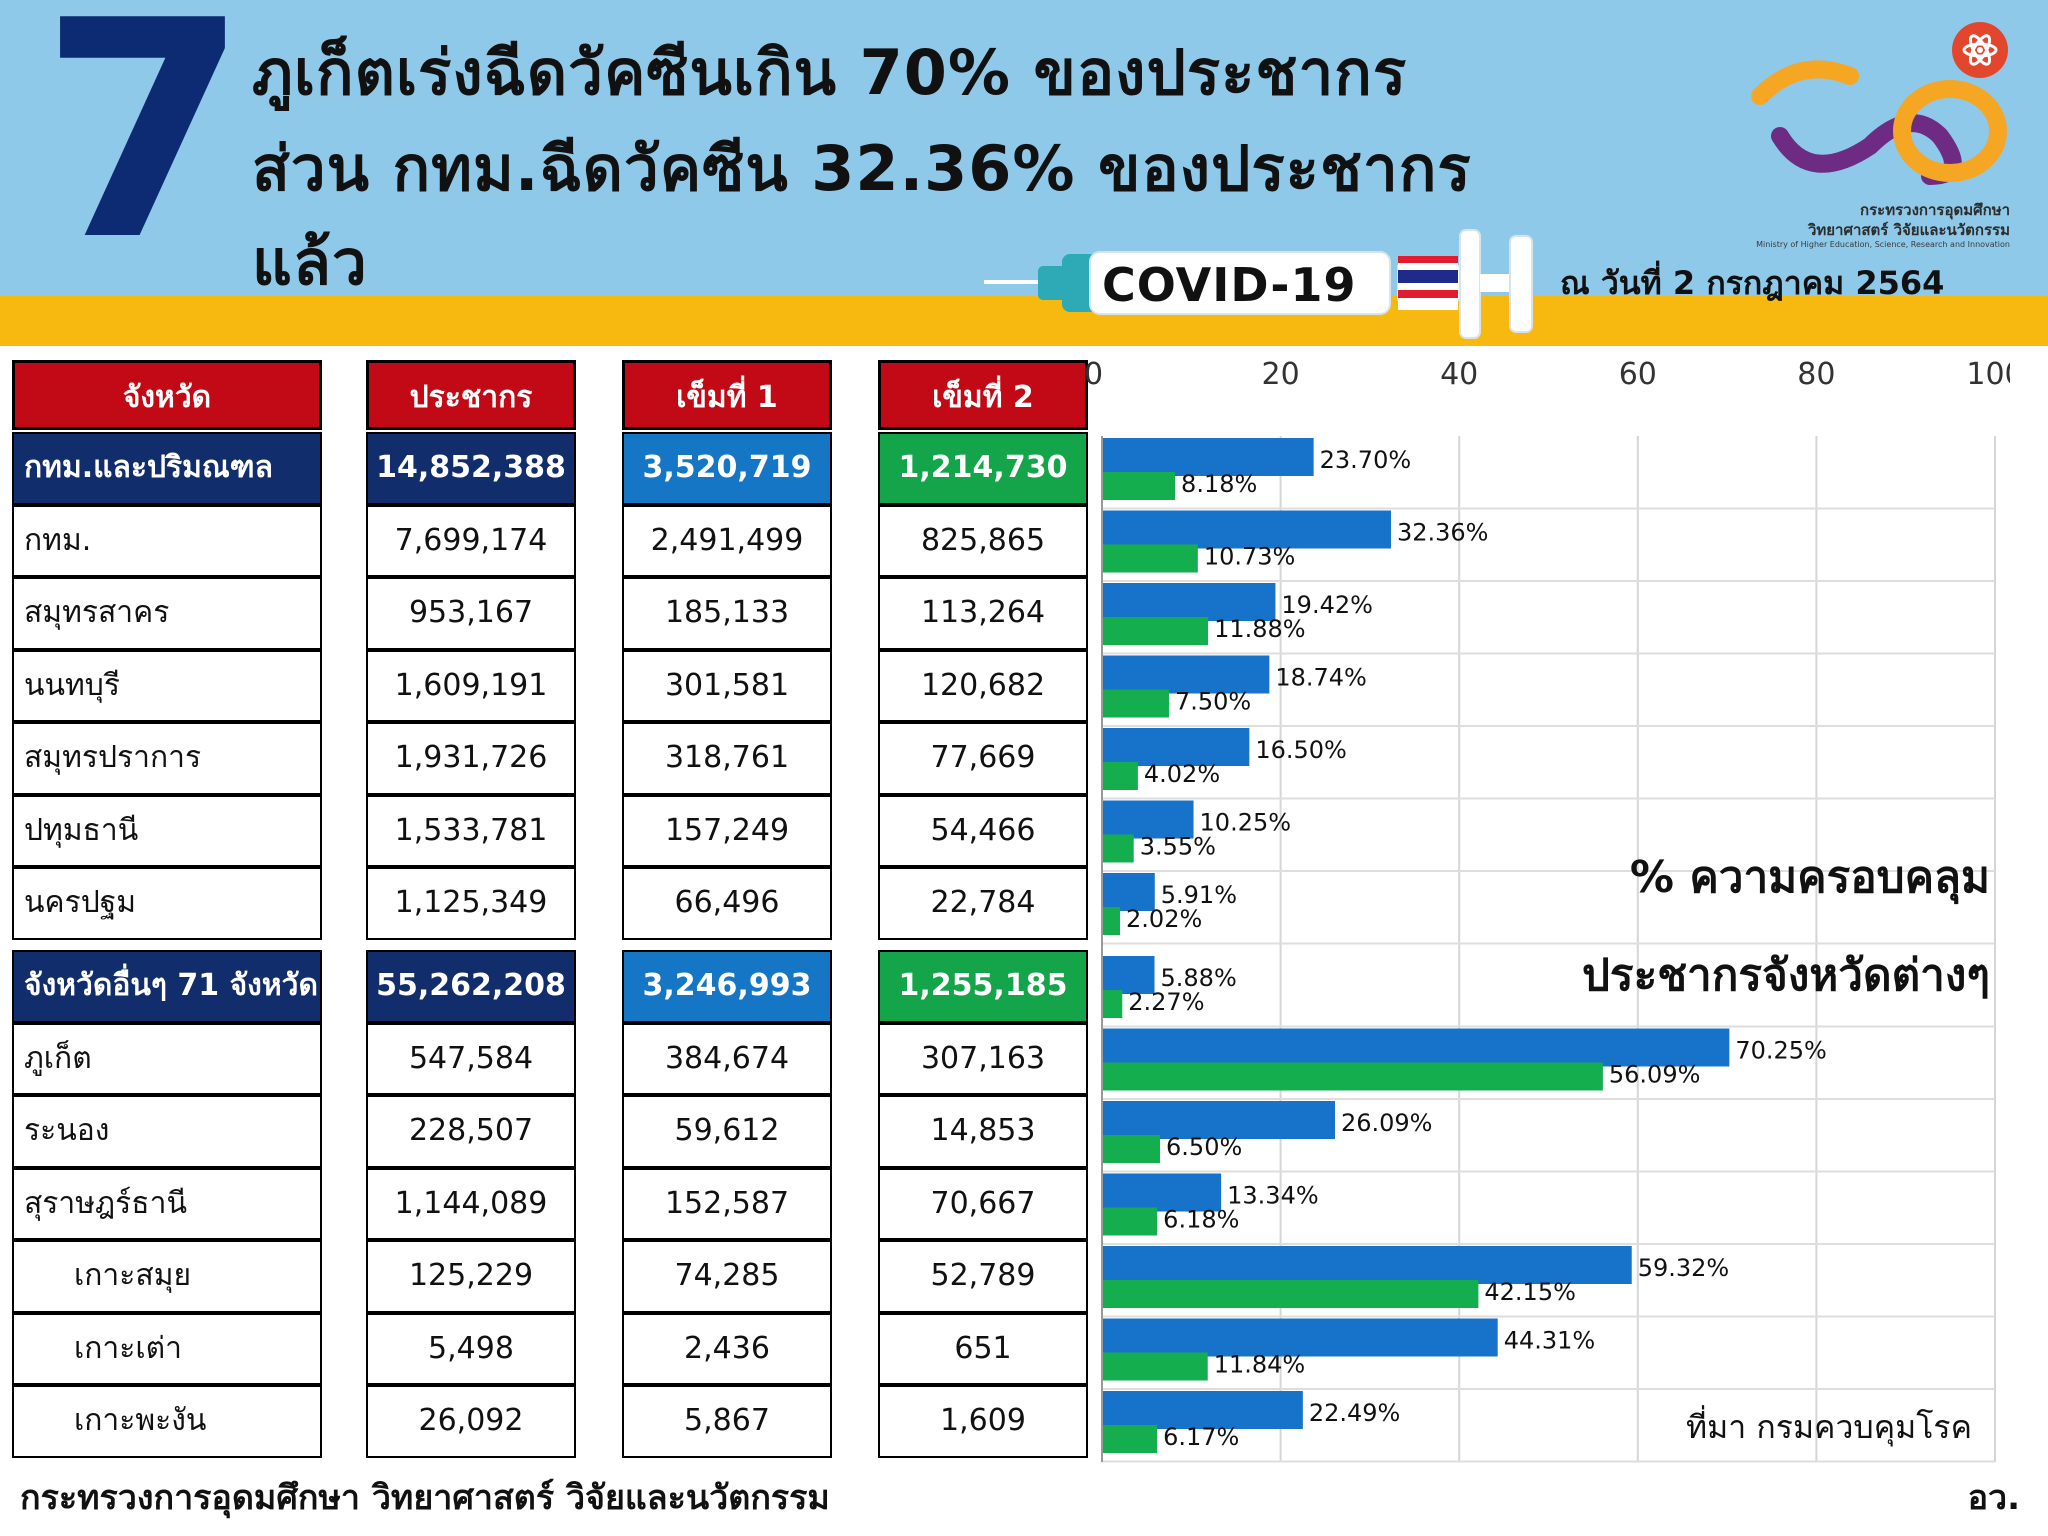  Describe the element at coordinates (1260, 1365) in the screenshot. I see `data-label-dose-2: 11.84%` at that location.